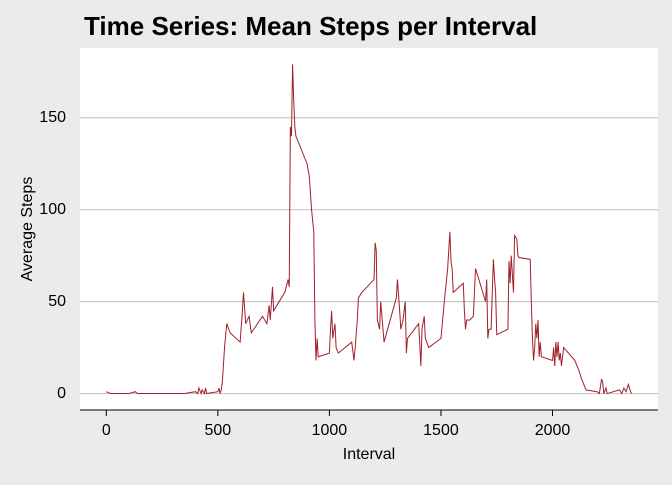 The image size is (672, 485). Describe the element at coordinates (553, 430) in the screenshot. I see `x-tick-label: 2000` at that location.